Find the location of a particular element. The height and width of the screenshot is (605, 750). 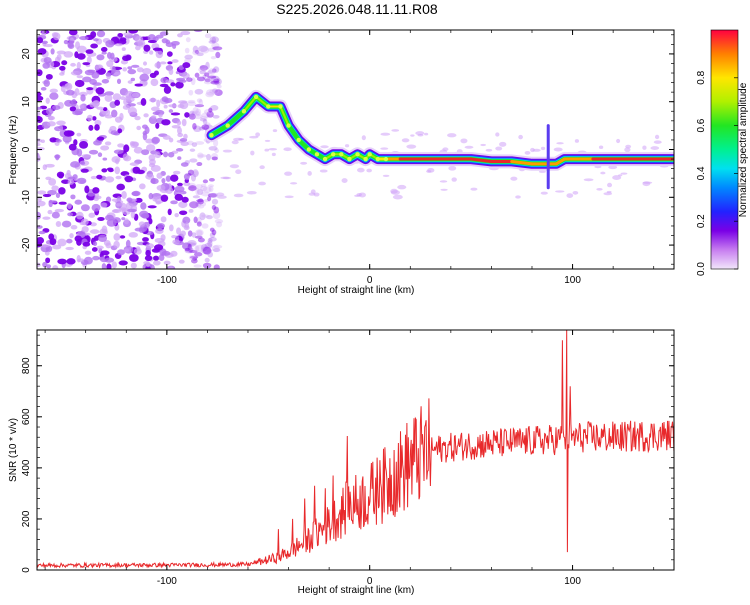

spectrogram-x-axis-label: Height of straight line (km) is located at coordinates (356, 290).